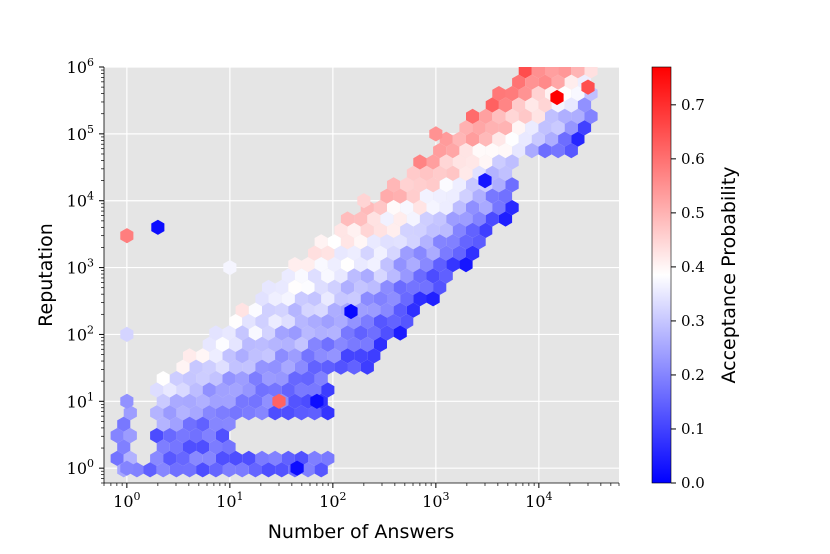 This screenshot has height=554, width=830. What do you see at coordinates (693, 429) in the screenshot?
I see `colorbar-tick-label: 0.1` at bounding box center [693, 429].